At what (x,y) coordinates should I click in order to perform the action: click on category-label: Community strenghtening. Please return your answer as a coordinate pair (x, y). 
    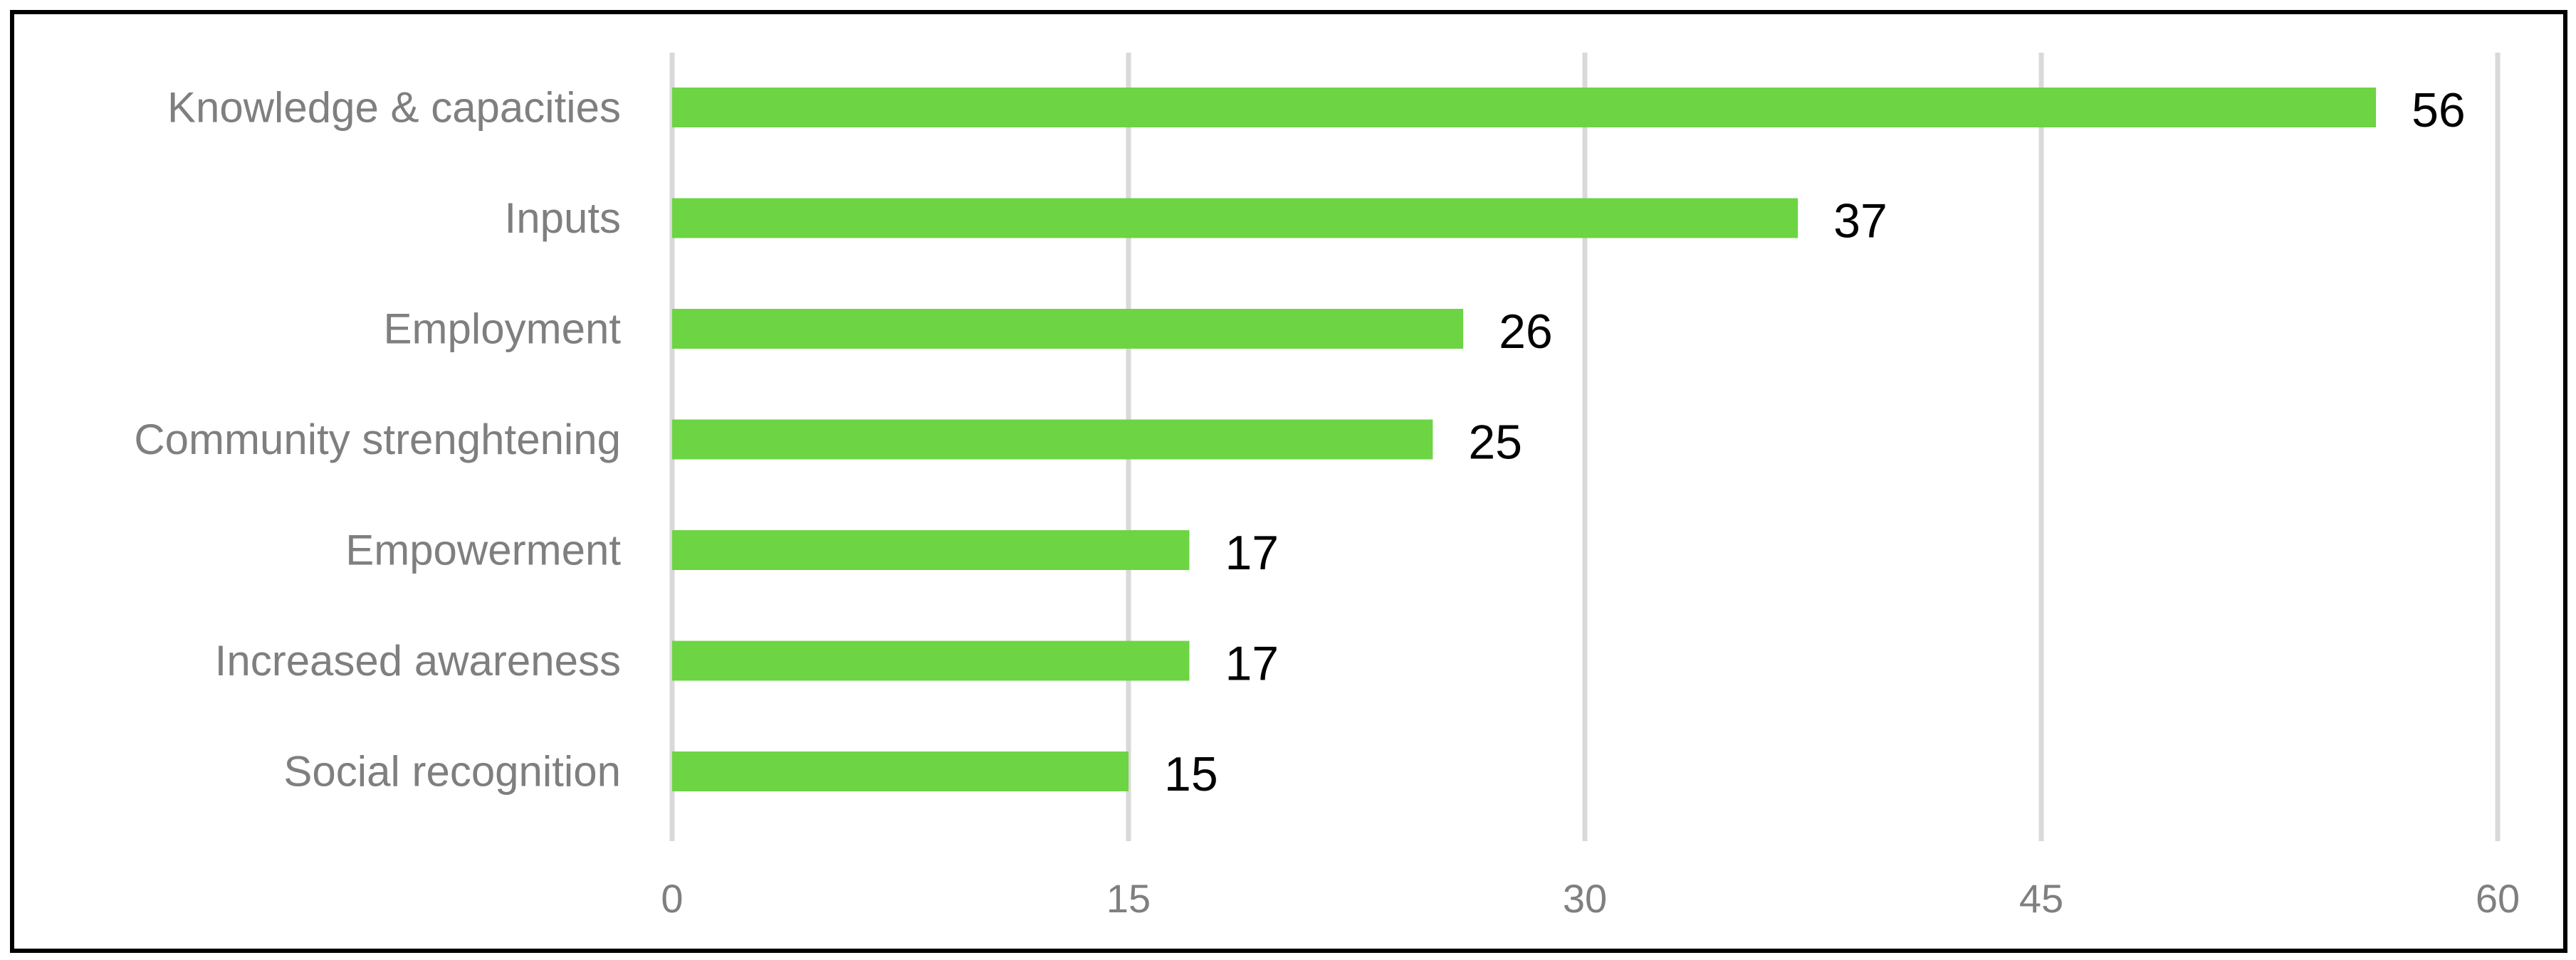
    Looking at the image, I should click on (377, 440).